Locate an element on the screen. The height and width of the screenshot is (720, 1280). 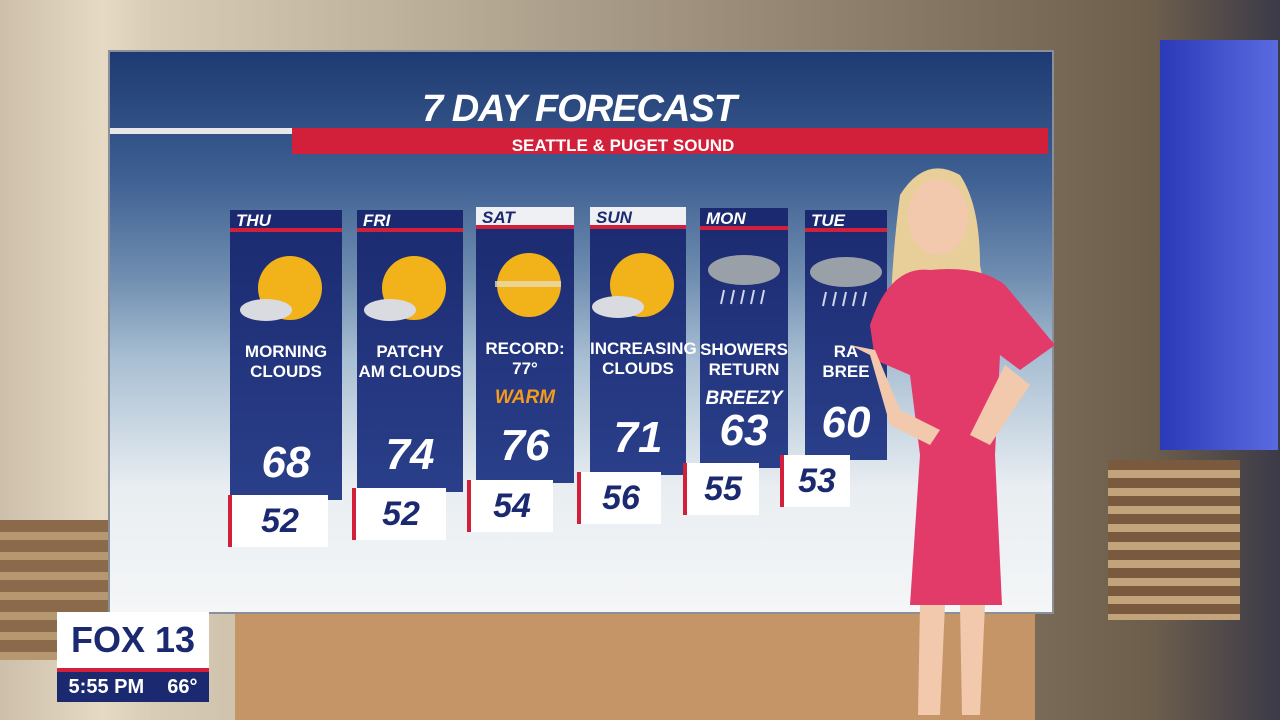
condition-line: RECORD: is located at coordinates (525, 348).